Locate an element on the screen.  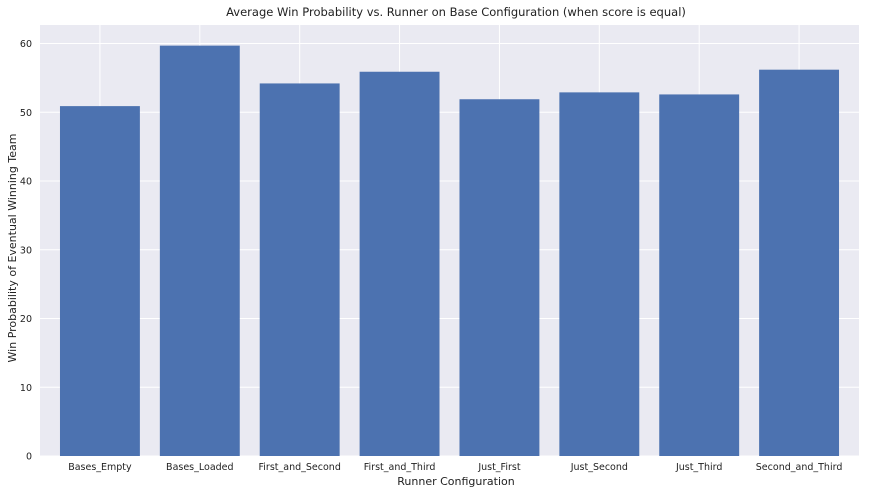
bar-first-and-third is located at coordinates (399, 263).